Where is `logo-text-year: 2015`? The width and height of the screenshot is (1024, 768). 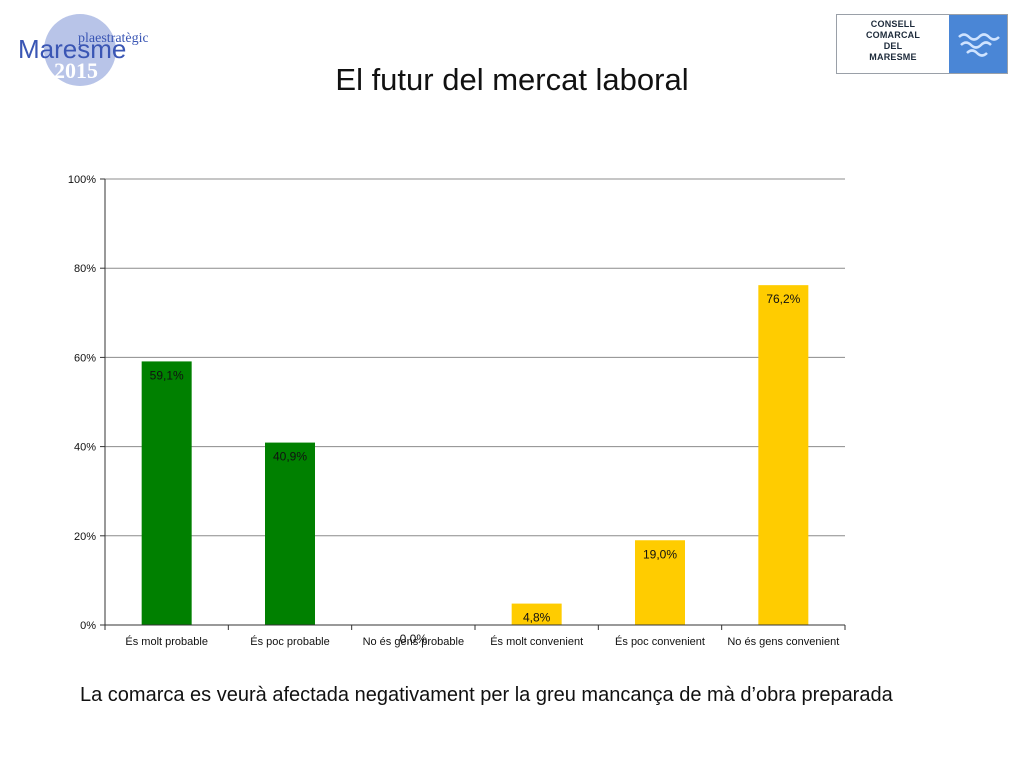 logo-text-year: 2015 is located at coordinates (76, 70).